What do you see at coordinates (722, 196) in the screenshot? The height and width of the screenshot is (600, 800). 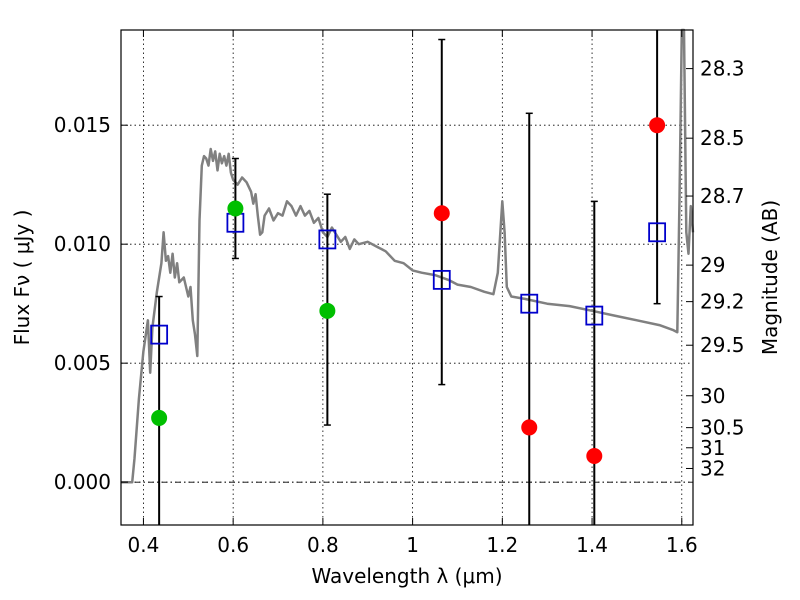 I see `magnitude-tick-label: 28.7` at bounding box center [722, 196].